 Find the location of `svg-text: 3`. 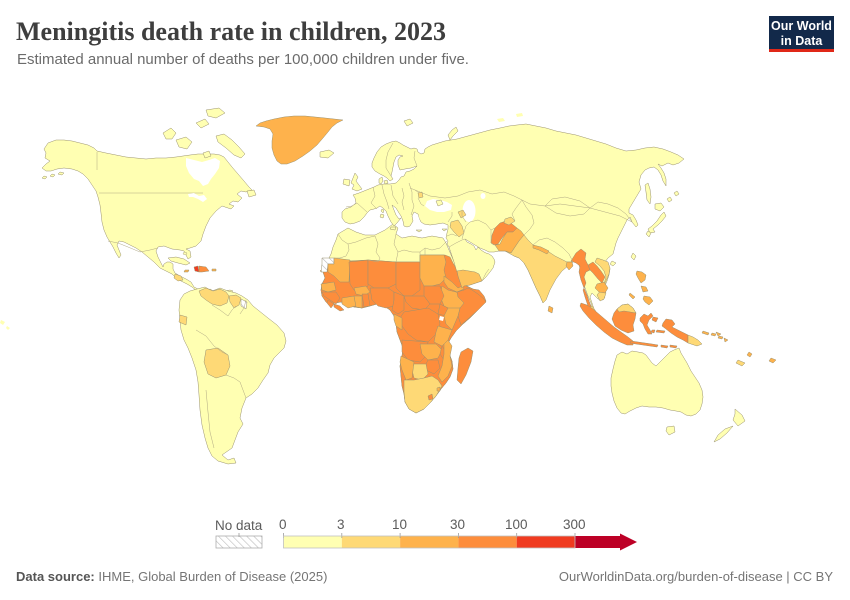

svg-text: 3 is located at coordinates (341, 524).